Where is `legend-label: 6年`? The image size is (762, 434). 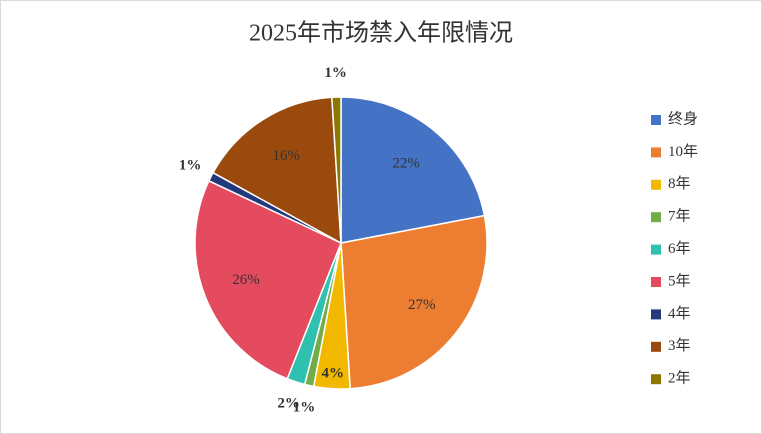
legend-label: 6年 is located at coordinates (679, 248).